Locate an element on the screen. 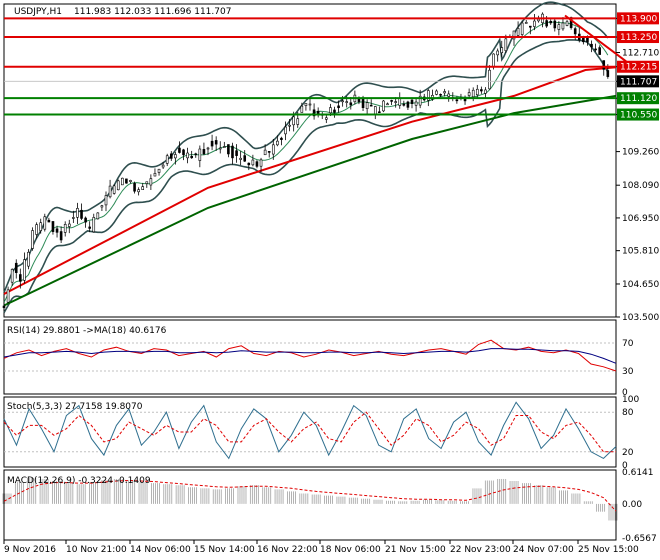 The width and height of the screenshot is (660, 560). stoch-tick-label: 80 is located at coordinates (628, 413).